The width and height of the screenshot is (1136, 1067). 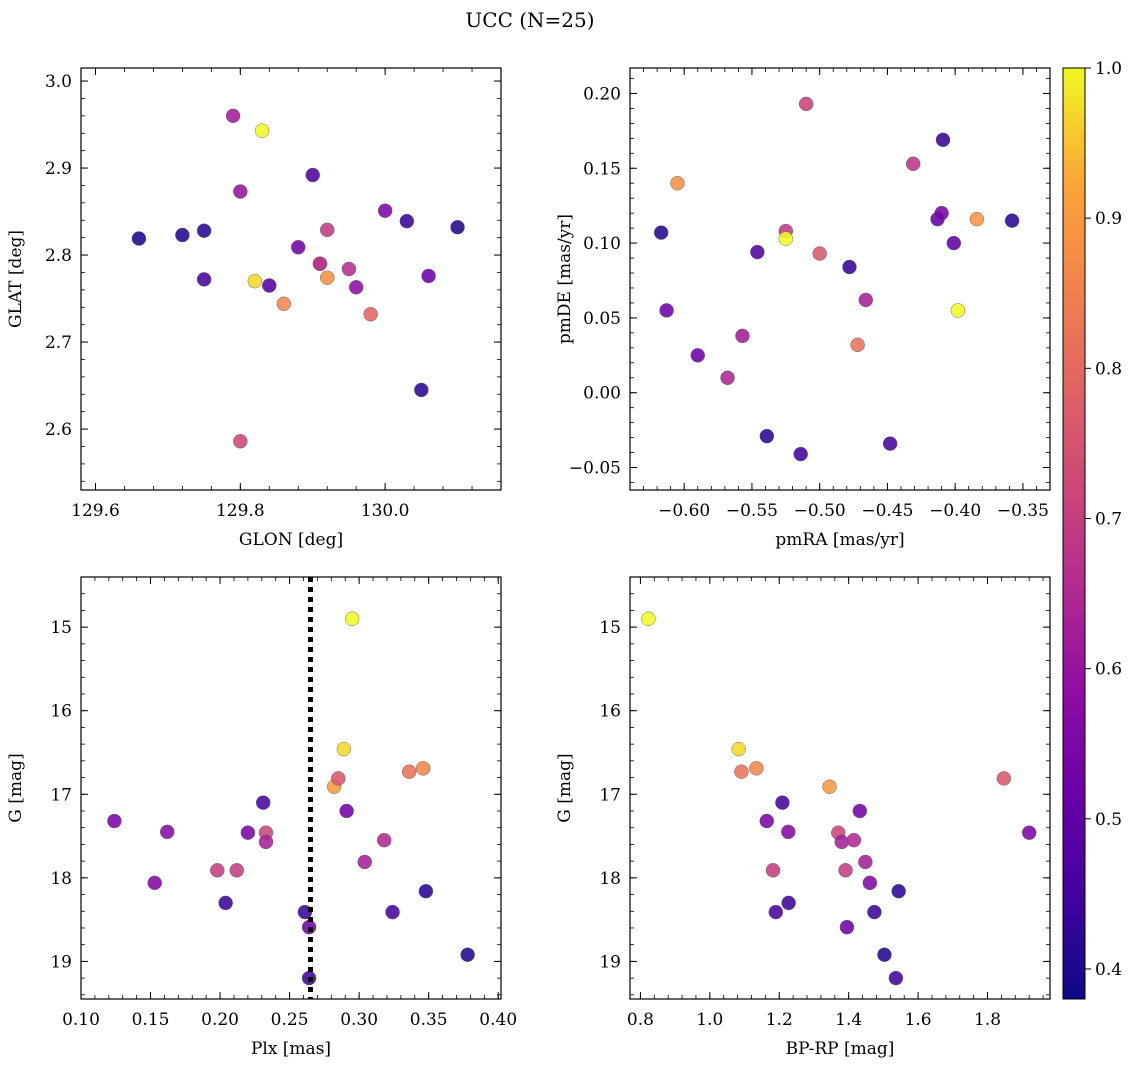 What do you see at coordinates (1108, 219) in the screenshot?
I see `colorbar-tick-label: 0.9` at bounding box center [1108, 219].